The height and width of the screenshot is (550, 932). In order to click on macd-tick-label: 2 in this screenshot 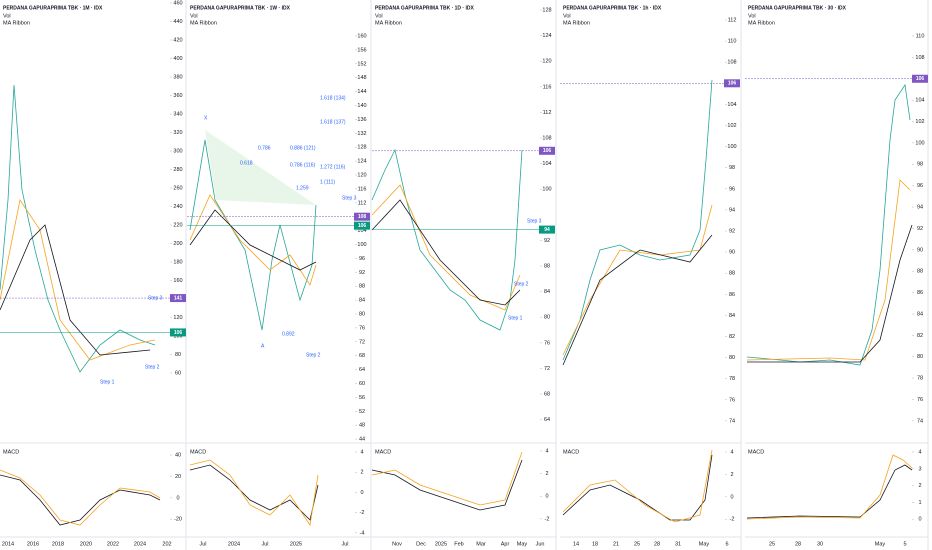, I will do `click(361, 473)`.